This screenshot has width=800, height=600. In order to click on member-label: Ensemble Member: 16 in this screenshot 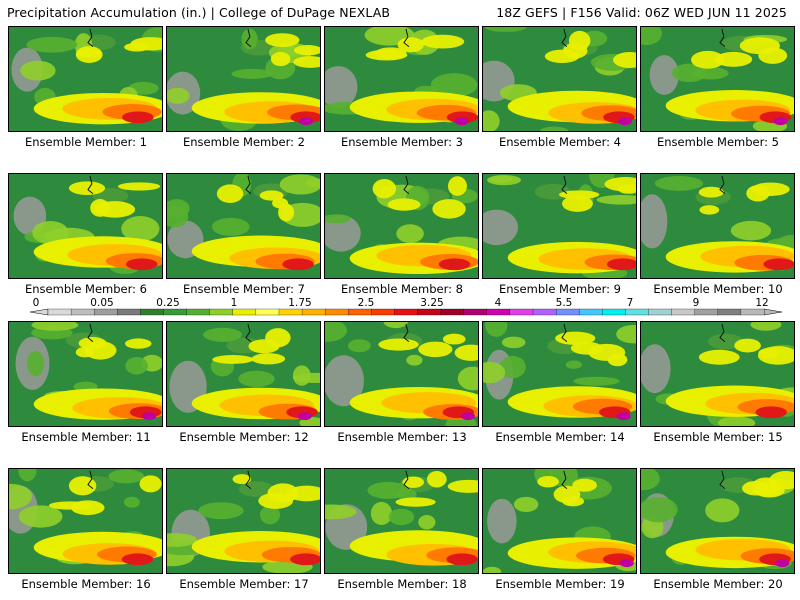, I will do `click(86, 584)`.